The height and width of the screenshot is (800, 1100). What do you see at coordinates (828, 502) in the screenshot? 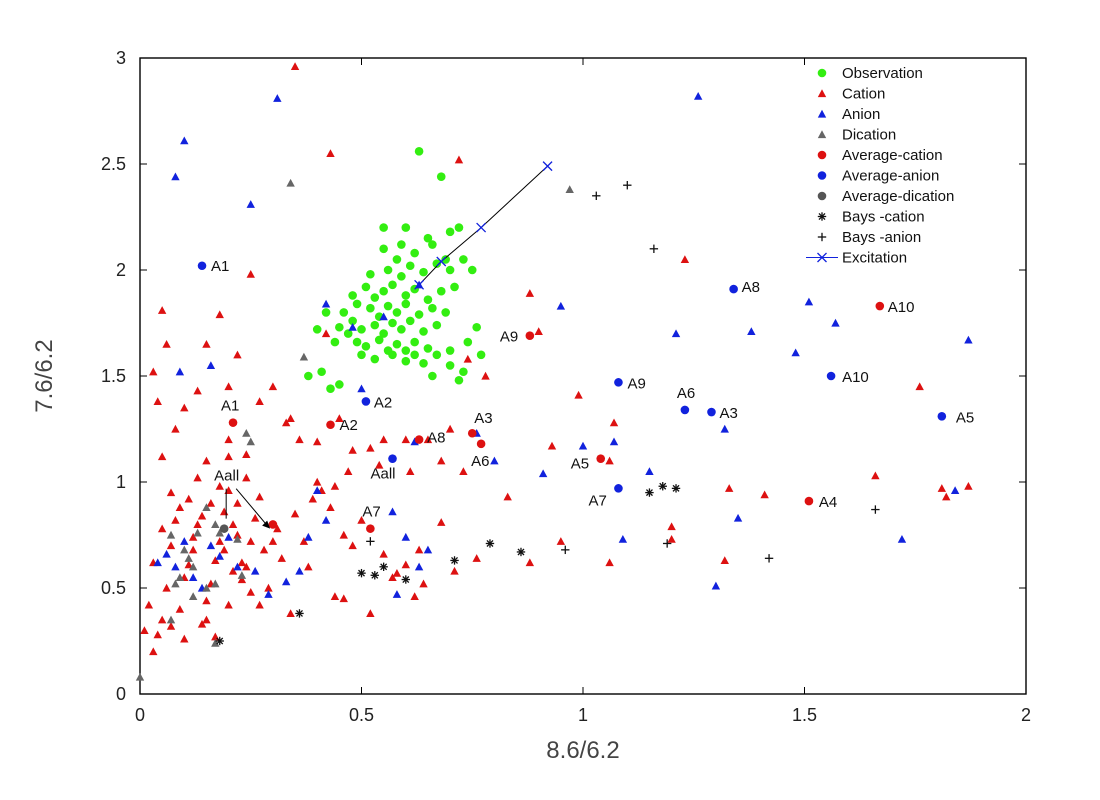
I see `annotation-label: A4` at bounding box center [828, 502].